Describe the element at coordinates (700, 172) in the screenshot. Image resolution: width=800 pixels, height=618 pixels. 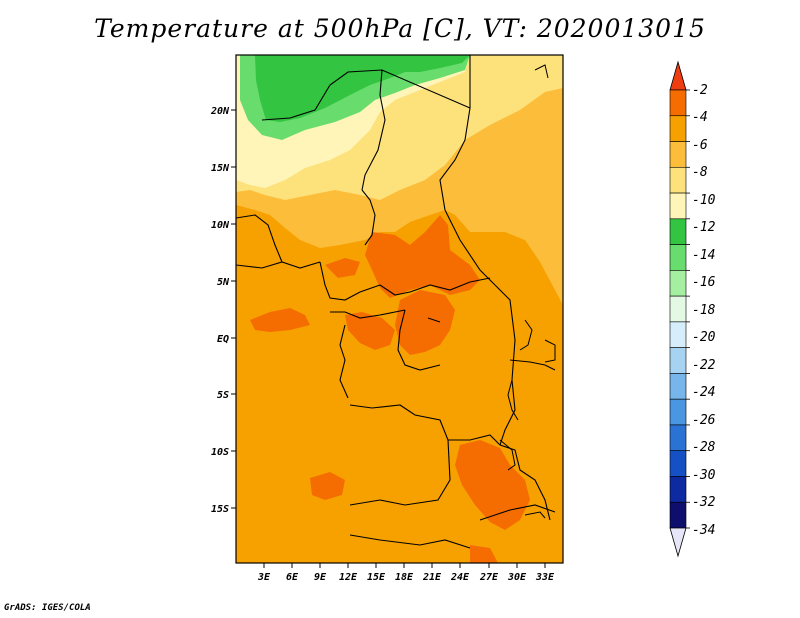
I see `colorbar-label: -8` at that location.